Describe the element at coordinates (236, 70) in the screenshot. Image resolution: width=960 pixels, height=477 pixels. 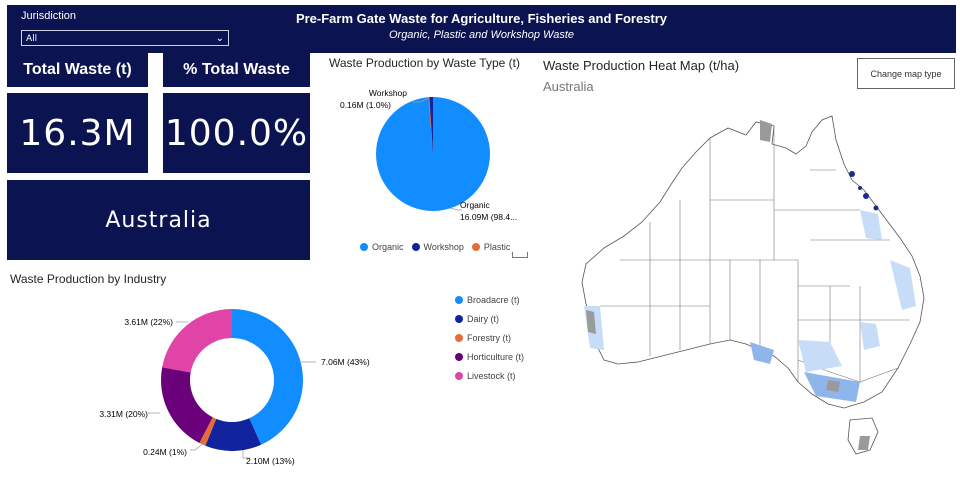
I see `pct-total-header: % Total Waste` at that location.